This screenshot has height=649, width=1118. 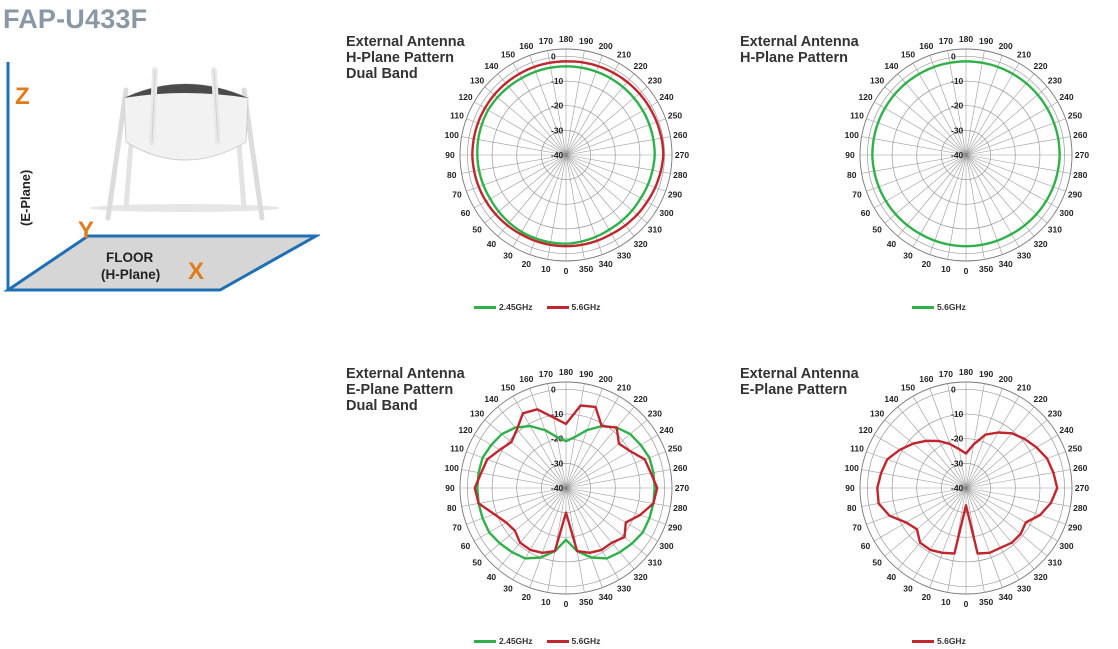 I want to click on center-marker, so click(x=566, y=488).